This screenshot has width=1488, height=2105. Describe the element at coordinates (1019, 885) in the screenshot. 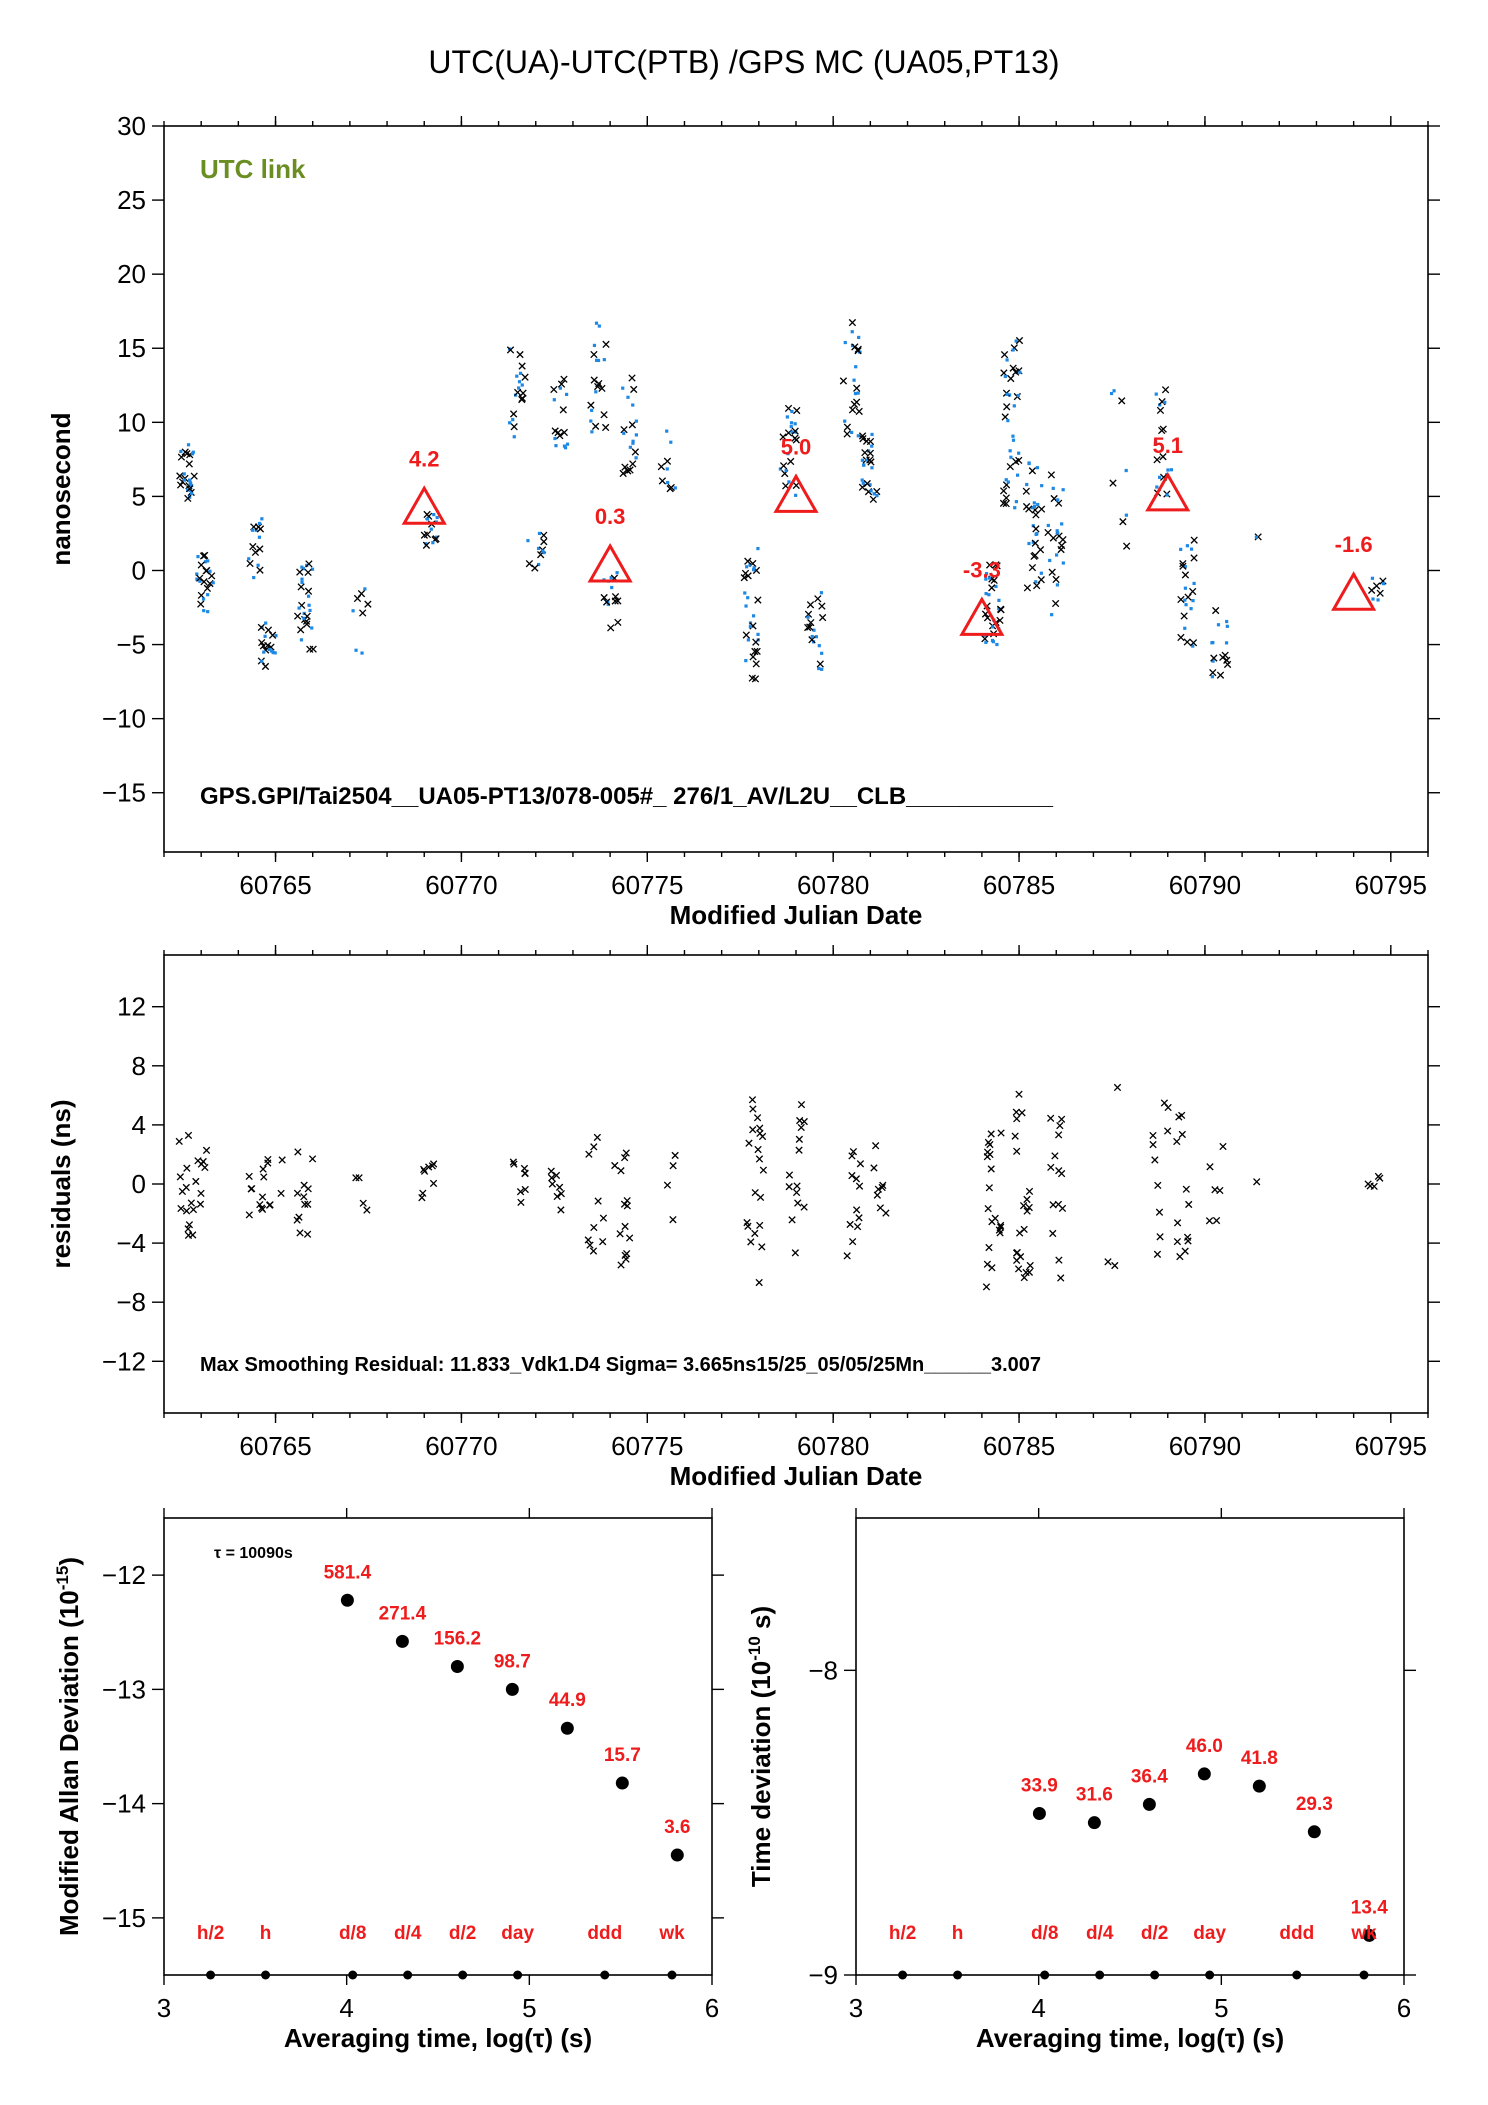

I see `main-x-tick-label: 60785` at that location.